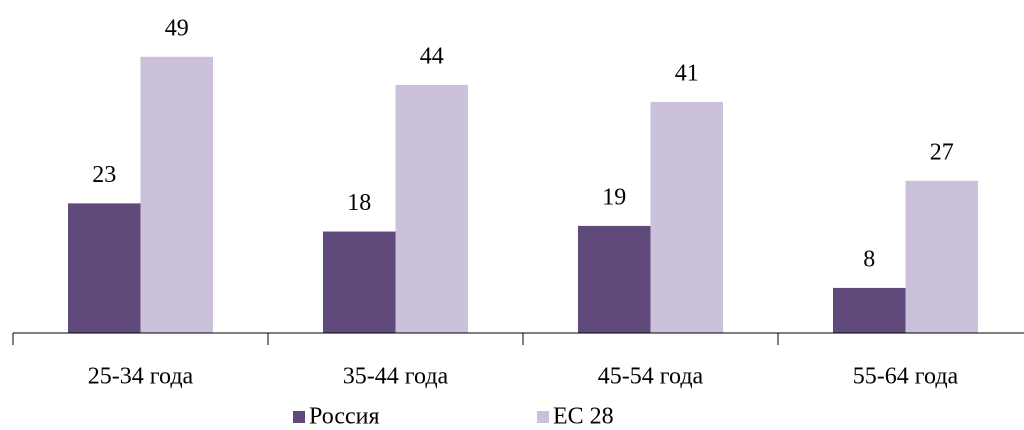 The height and width of the screenshot is (430, 1024). I want to click on x-tick-label: 55-64 года, so click(906, 377).